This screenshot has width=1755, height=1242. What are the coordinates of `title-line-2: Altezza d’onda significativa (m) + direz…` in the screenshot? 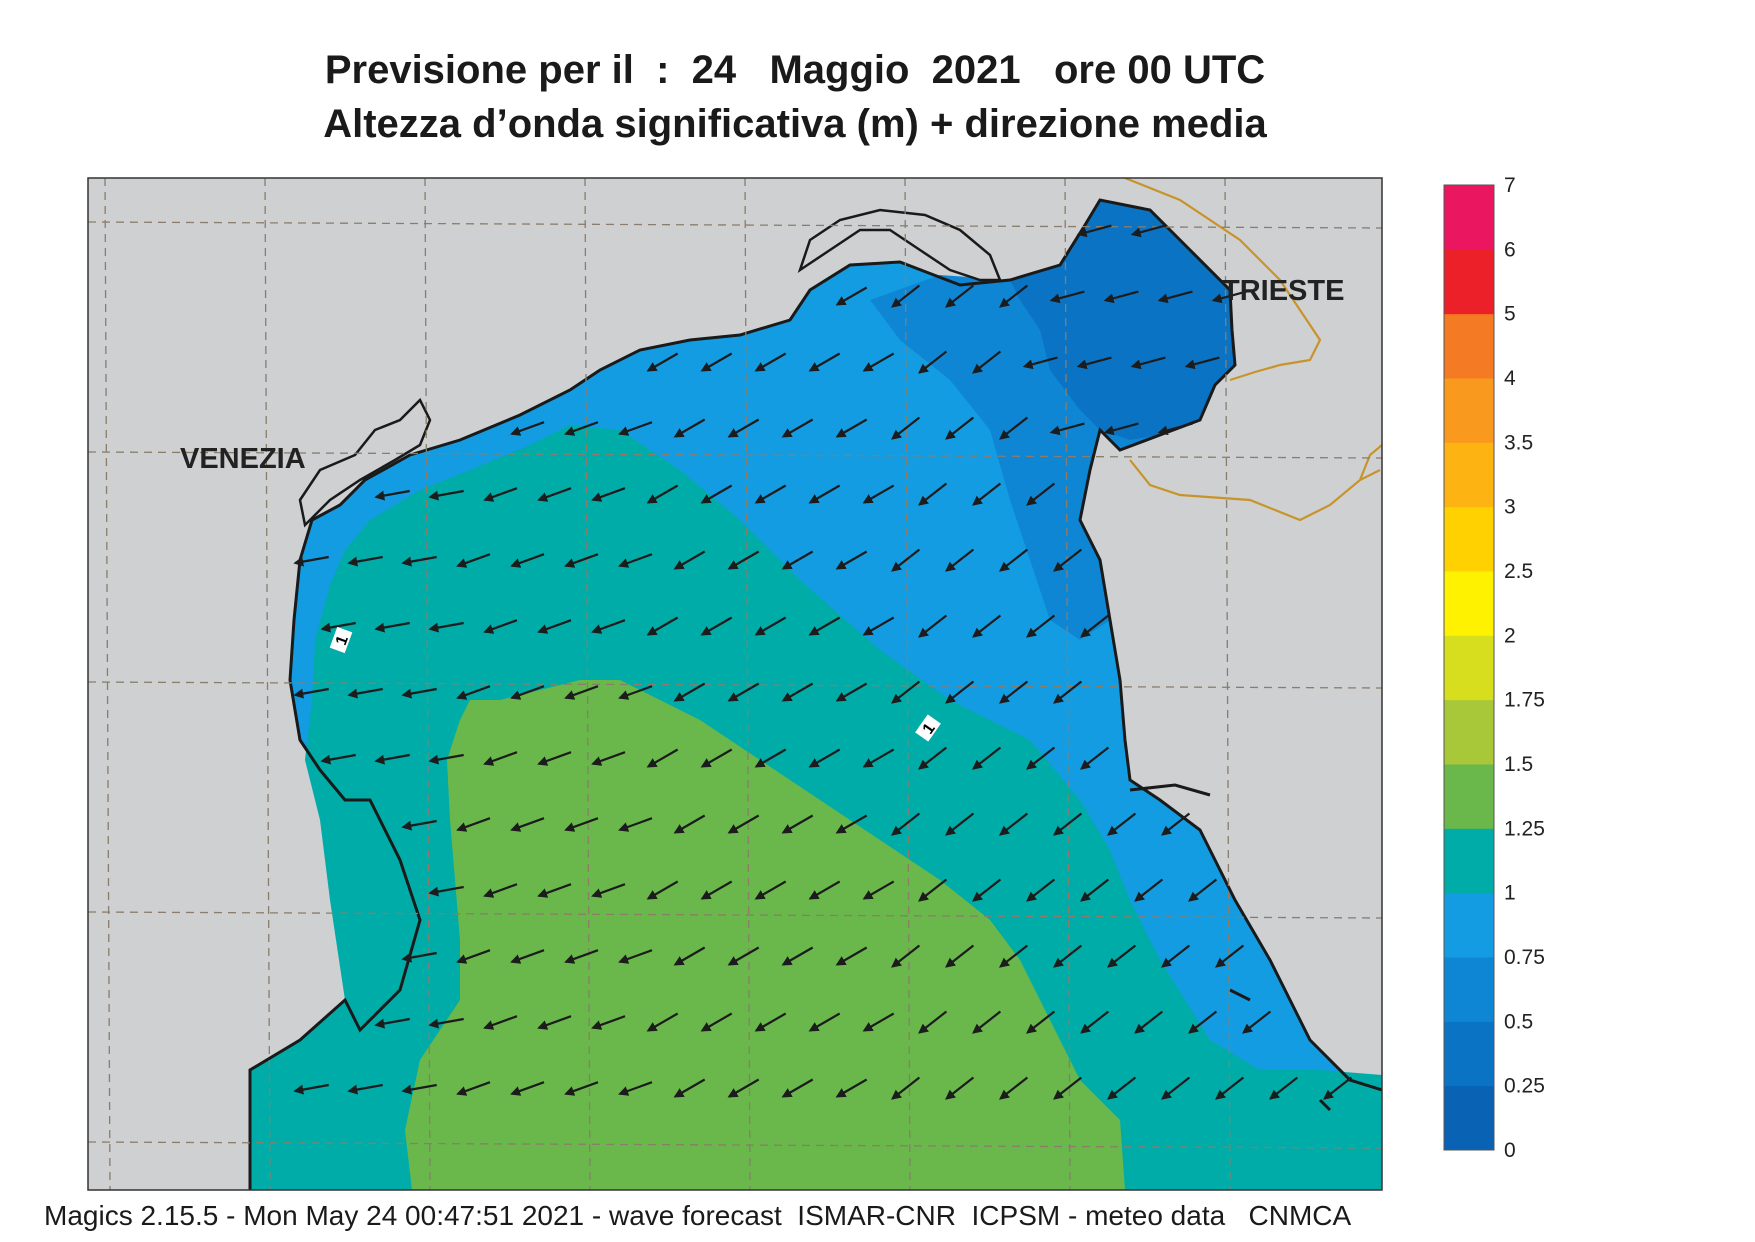 It's located at (795, 124).